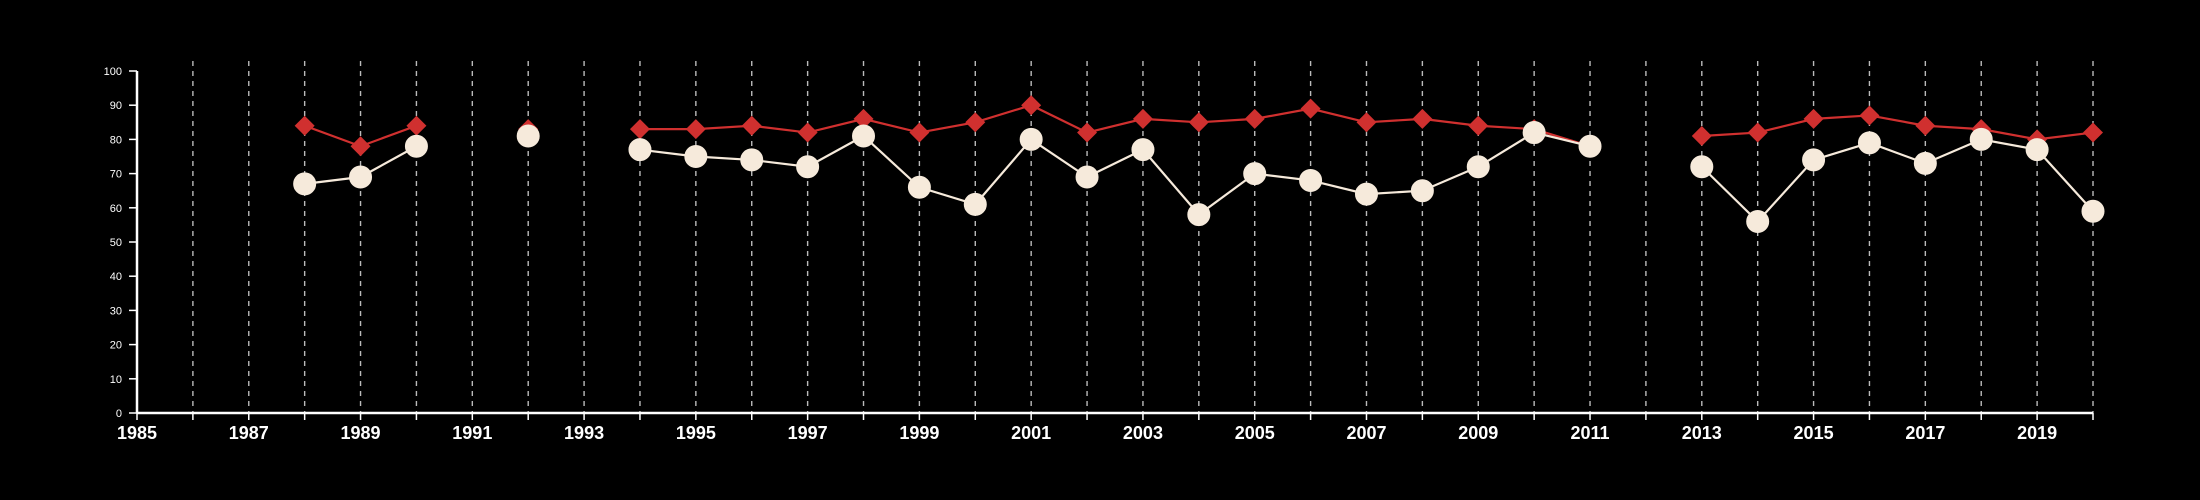 This screenshot has height=500, width=2200. Describe the element at coordinates (1143, 433) in the screenshot. I see `x-tick-label: 2003` at that location.